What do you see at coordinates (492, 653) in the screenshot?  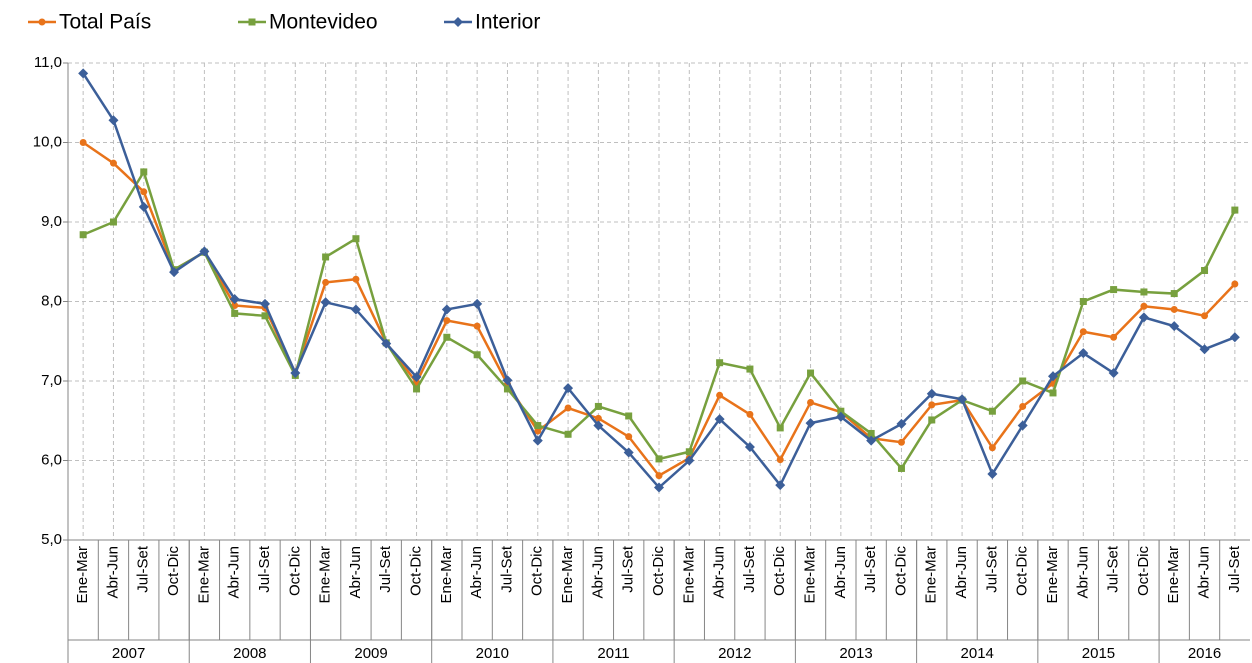 I see `year-label: 2010` at bounding box center [492, 653].